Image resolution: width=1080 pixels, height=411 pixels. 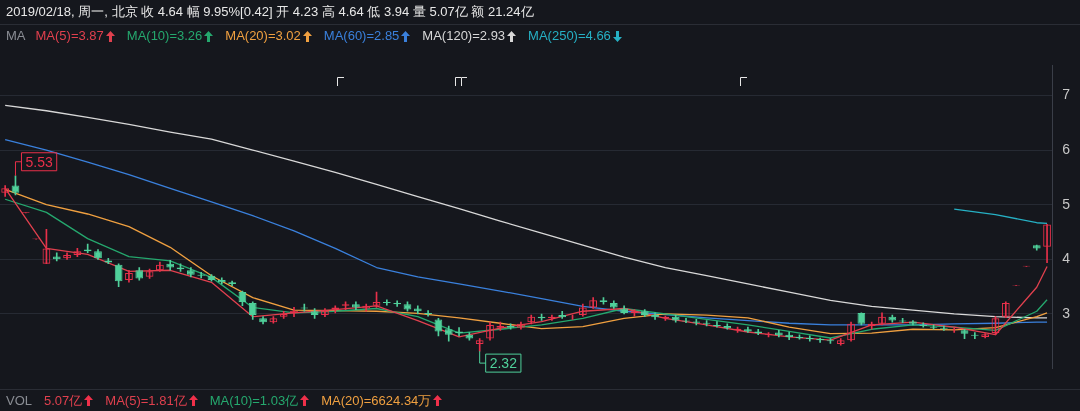 I want to click on text: MA(10)=1.03亿, so click(x=254, y=400).